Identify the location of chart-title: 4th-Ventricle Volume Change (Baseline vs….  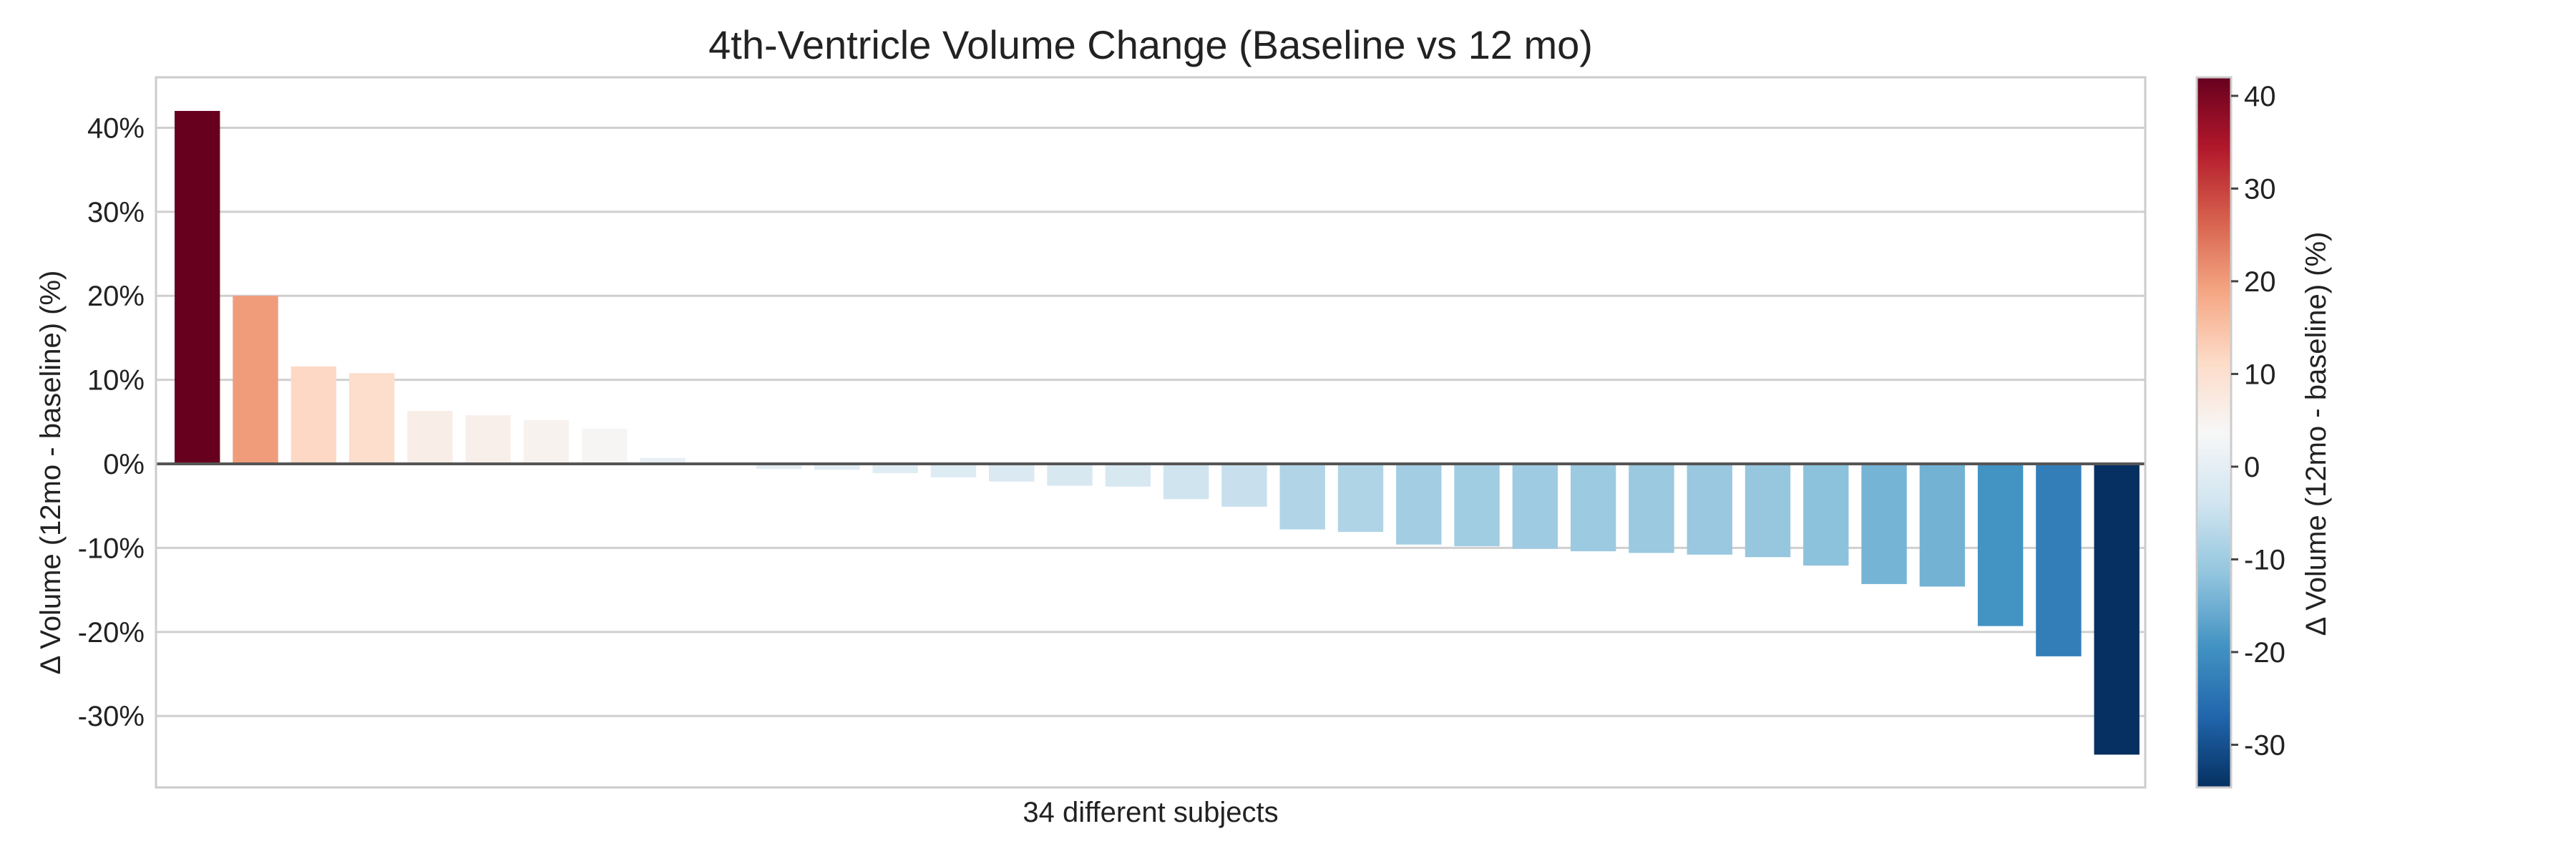
(1150, 44).